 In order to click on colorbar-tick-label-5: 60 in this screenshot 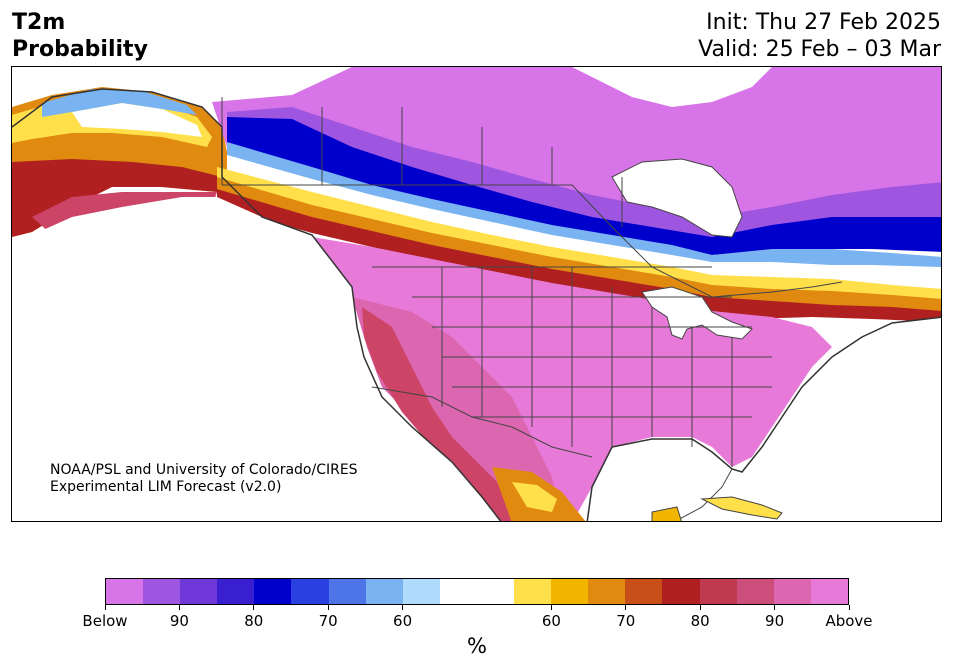, I will do `click(551, 621)`.